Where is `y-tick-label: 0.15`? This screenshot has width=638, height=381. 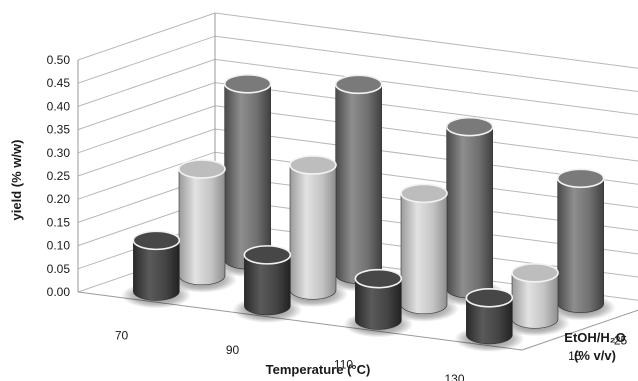 y-tick-label: 0.15 is located at coordinates (59, 222).